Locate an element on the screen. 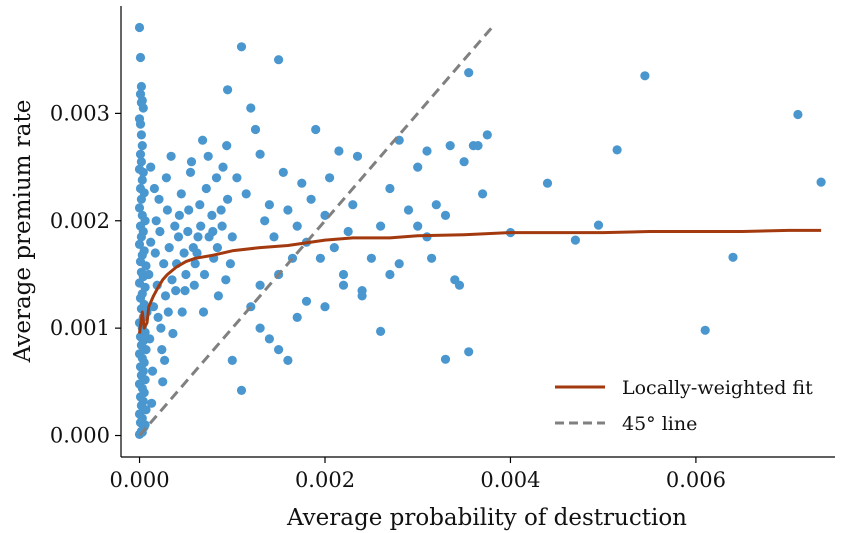 This screenshot has height=533, width=850. legend-diagonal-label: 45° line is located at coordinates (659, 424).